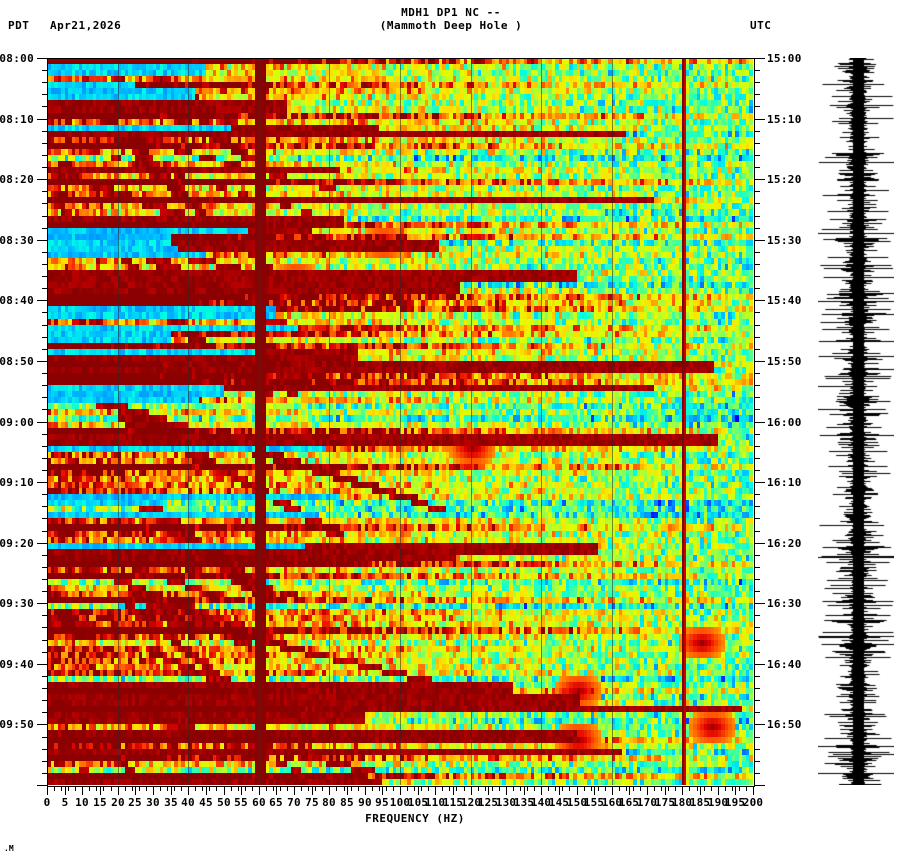 The width and height of the screenshot is (902, 864). What do you see at coordinates (312, 802) in the screenshot?
I see `frequency-tick-label: 75` at bounding box center [312, 802].